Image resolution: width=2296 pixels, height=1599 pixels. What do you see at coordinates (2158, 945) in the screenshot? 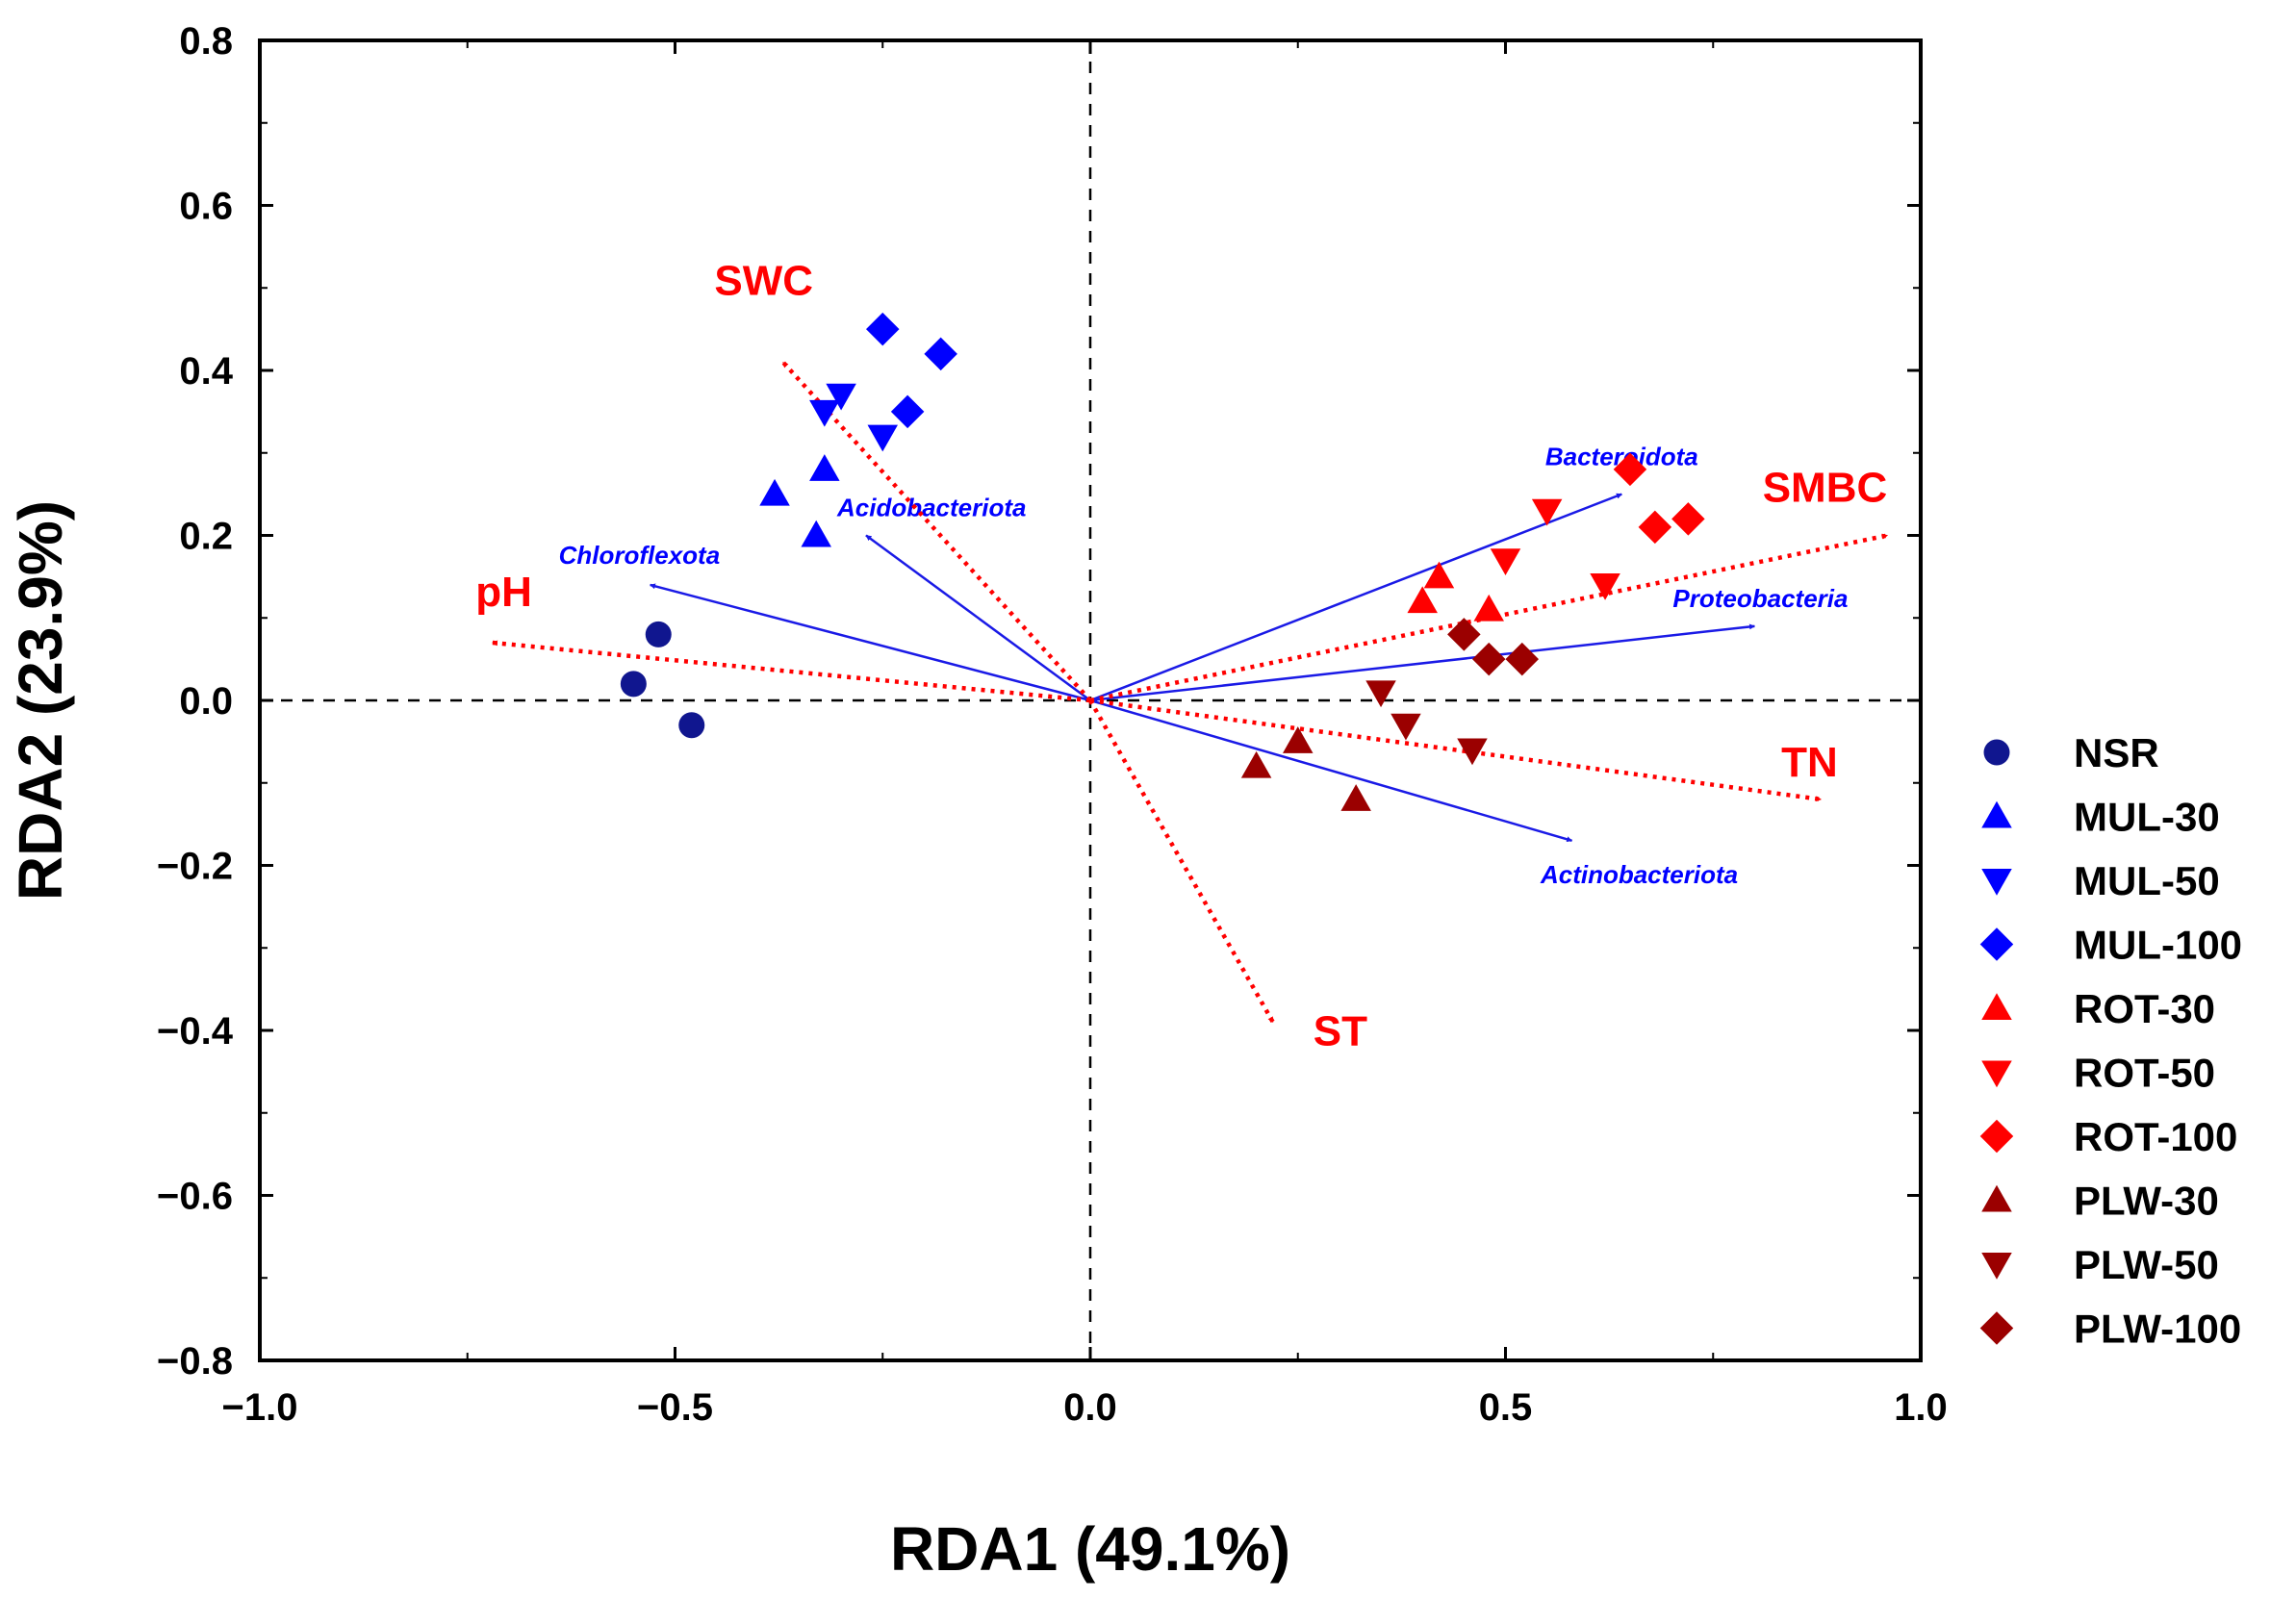
I see `legend-label-mul-100: MUL-100` at bounding box center [2158, 945].